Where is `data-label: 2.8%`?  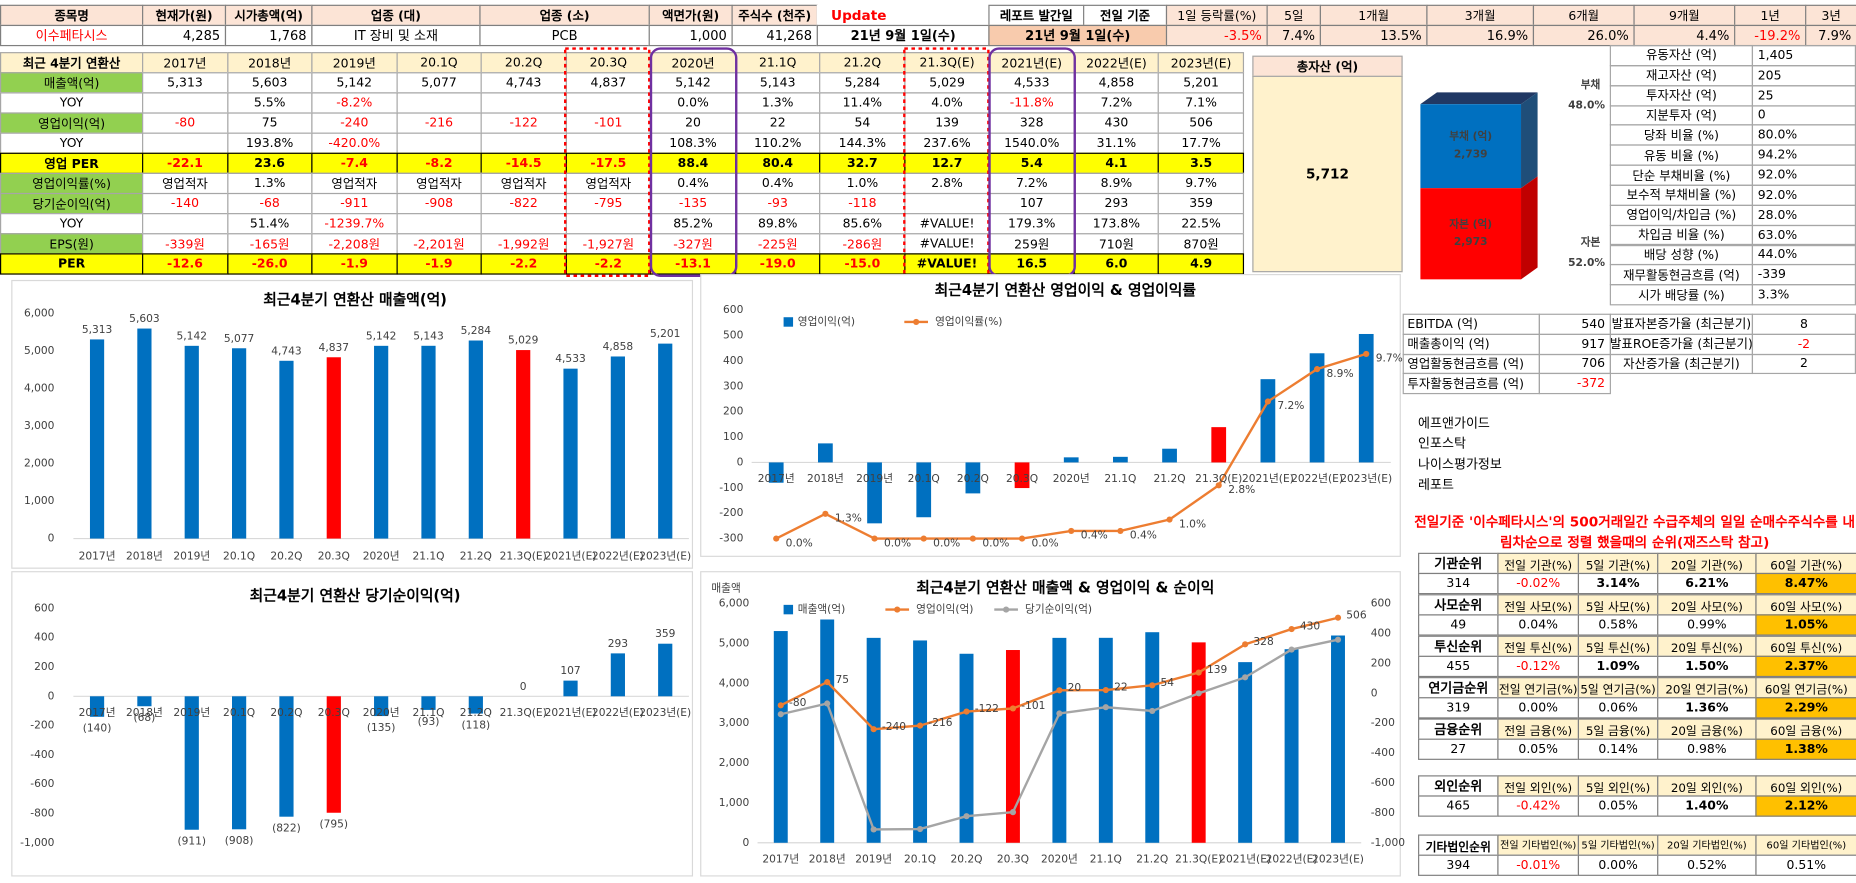
data-label: 2.8% is located at coordinates (1241, 489).